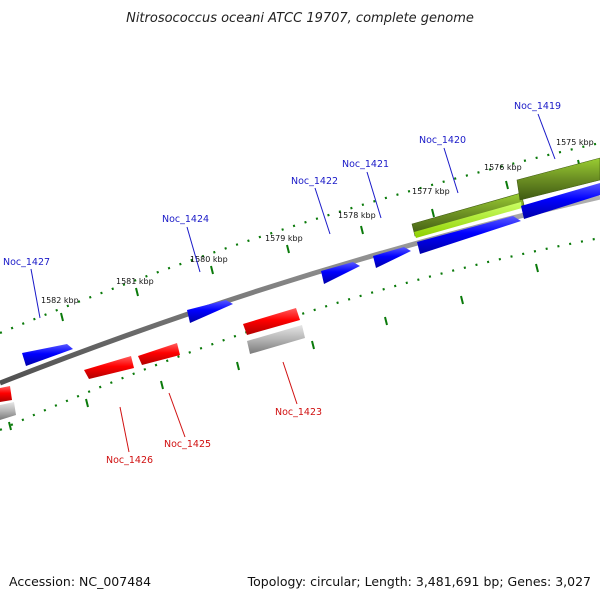  What do you see at coordinates (558, 179) in the screenshot?
I see `highlight-band-right` at bounding box center [558, 179].